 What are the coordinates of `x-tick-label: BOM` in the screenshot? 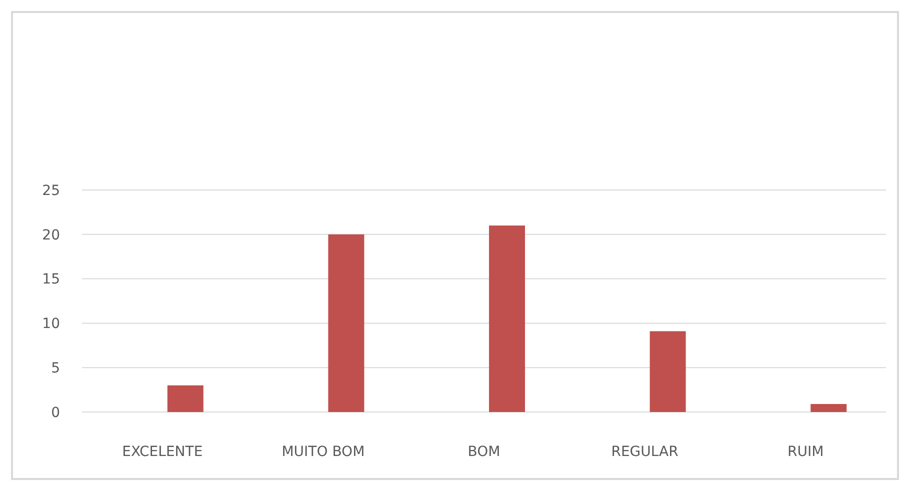 It's located at (484, 452).